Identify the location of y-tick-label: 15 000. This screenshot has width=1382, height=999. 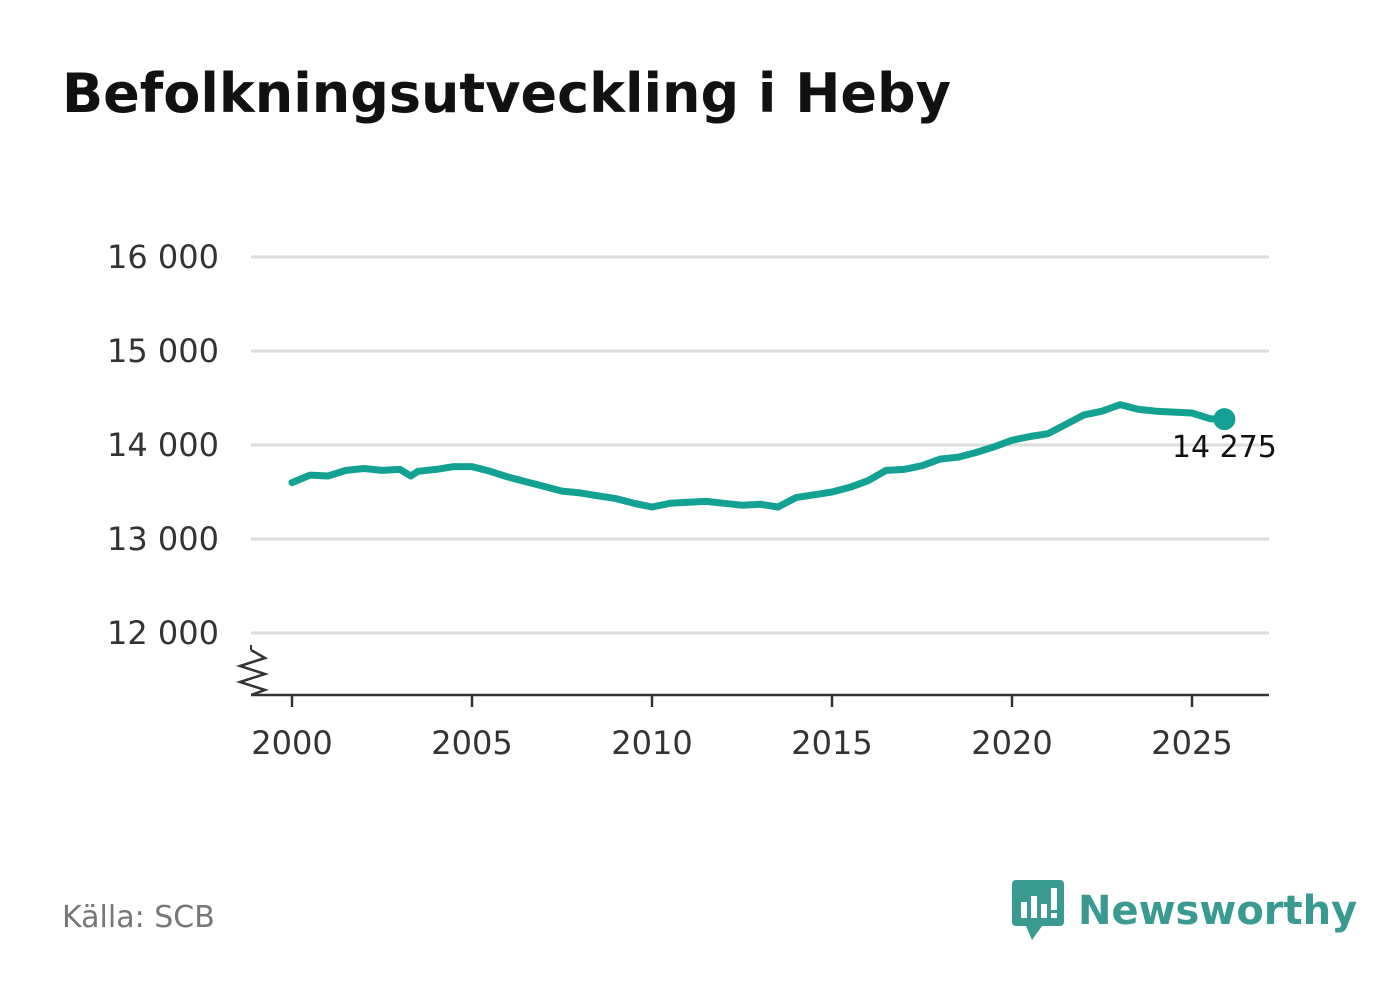
(163, 351).